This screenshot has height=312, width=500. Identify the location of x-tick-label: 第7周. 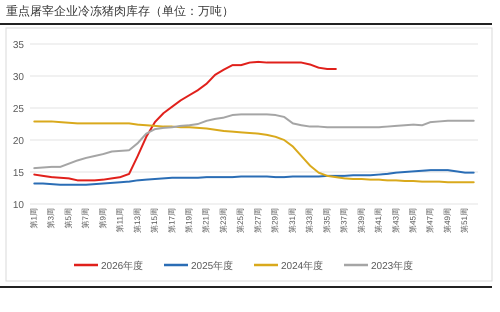
(85, 218).